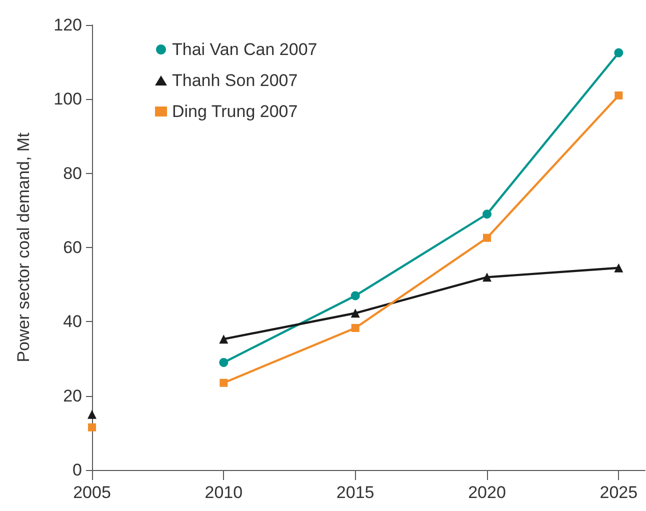 The height and width of the screenshot is (511, 646). Describe the element at coordinates (72, 322) in the screenshot. I see `y-tick-label: 40` at that location.